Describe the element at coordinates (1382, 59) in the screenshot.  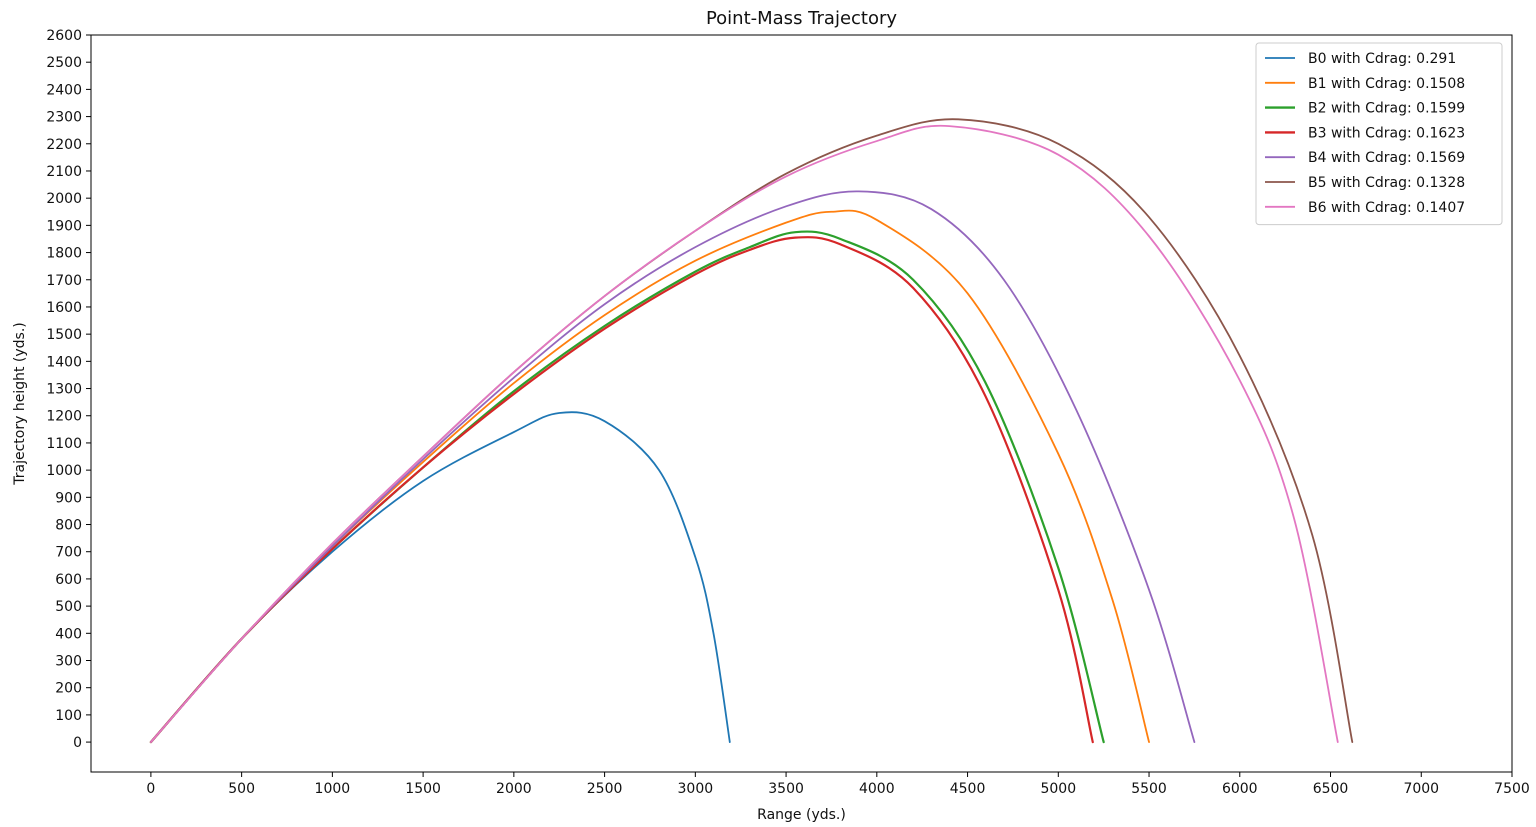
I see `legend-label-b0: B0 with Cdrag: 0.291` at that location.